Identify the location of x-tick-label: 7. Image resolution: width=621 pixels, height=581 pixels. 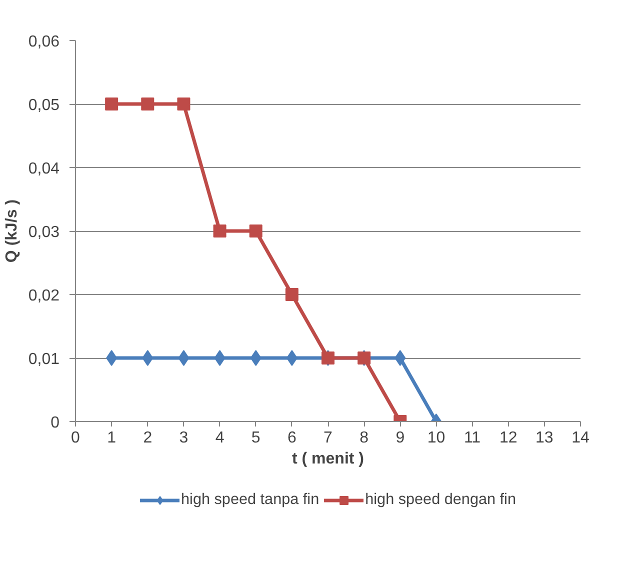
(328, 438).